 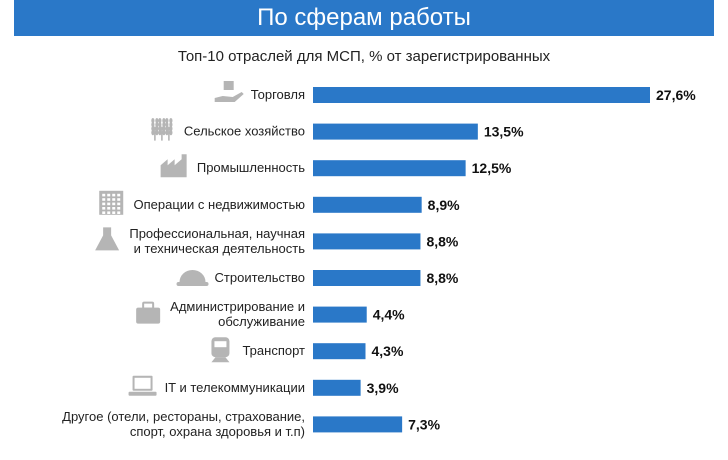 What do you see at coordinates (111, 202) in the screenshot?
I see `building-icon` at bounding box center [111, 202].